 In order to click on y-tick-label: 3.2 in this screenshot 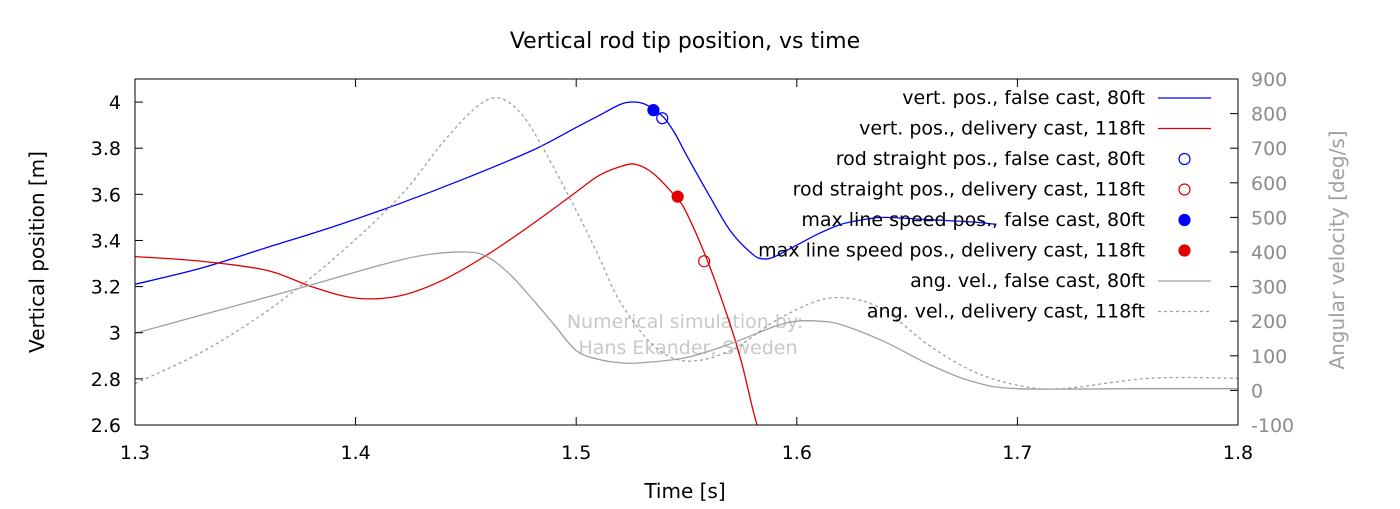, I will do `click(106, 288)`.